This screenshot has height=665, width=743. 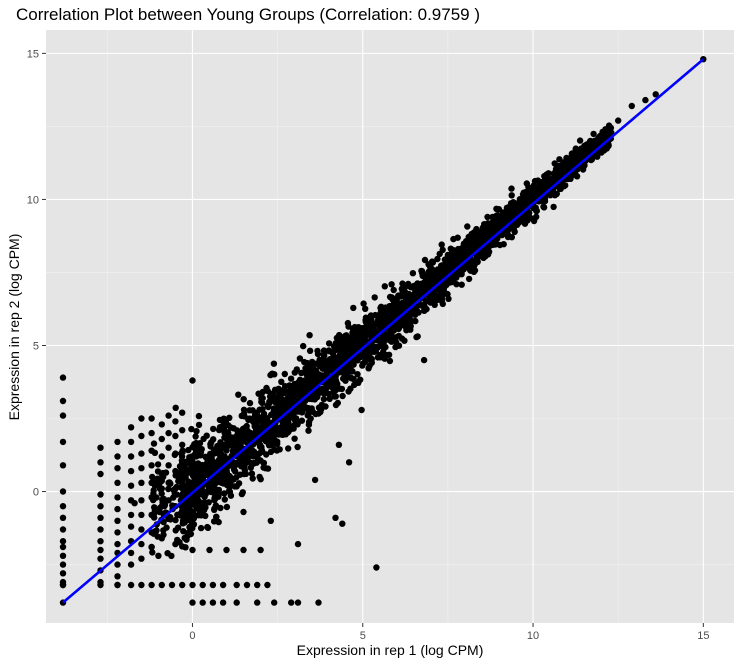 I want to click on y-tick-label: 10, so click(x=33, y=200).